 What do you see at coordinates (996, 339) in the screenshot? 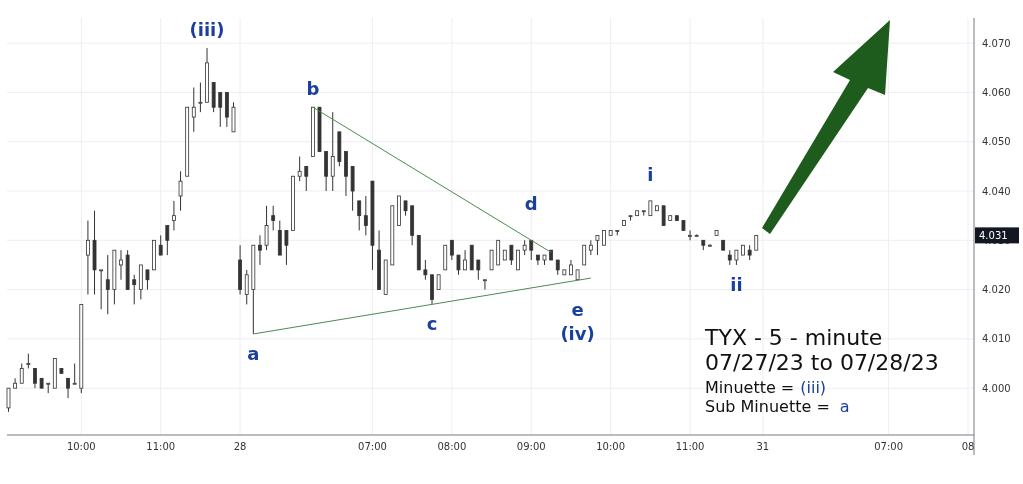
I see `y-tick-label: 4.010` at bounding box center [996, 339].